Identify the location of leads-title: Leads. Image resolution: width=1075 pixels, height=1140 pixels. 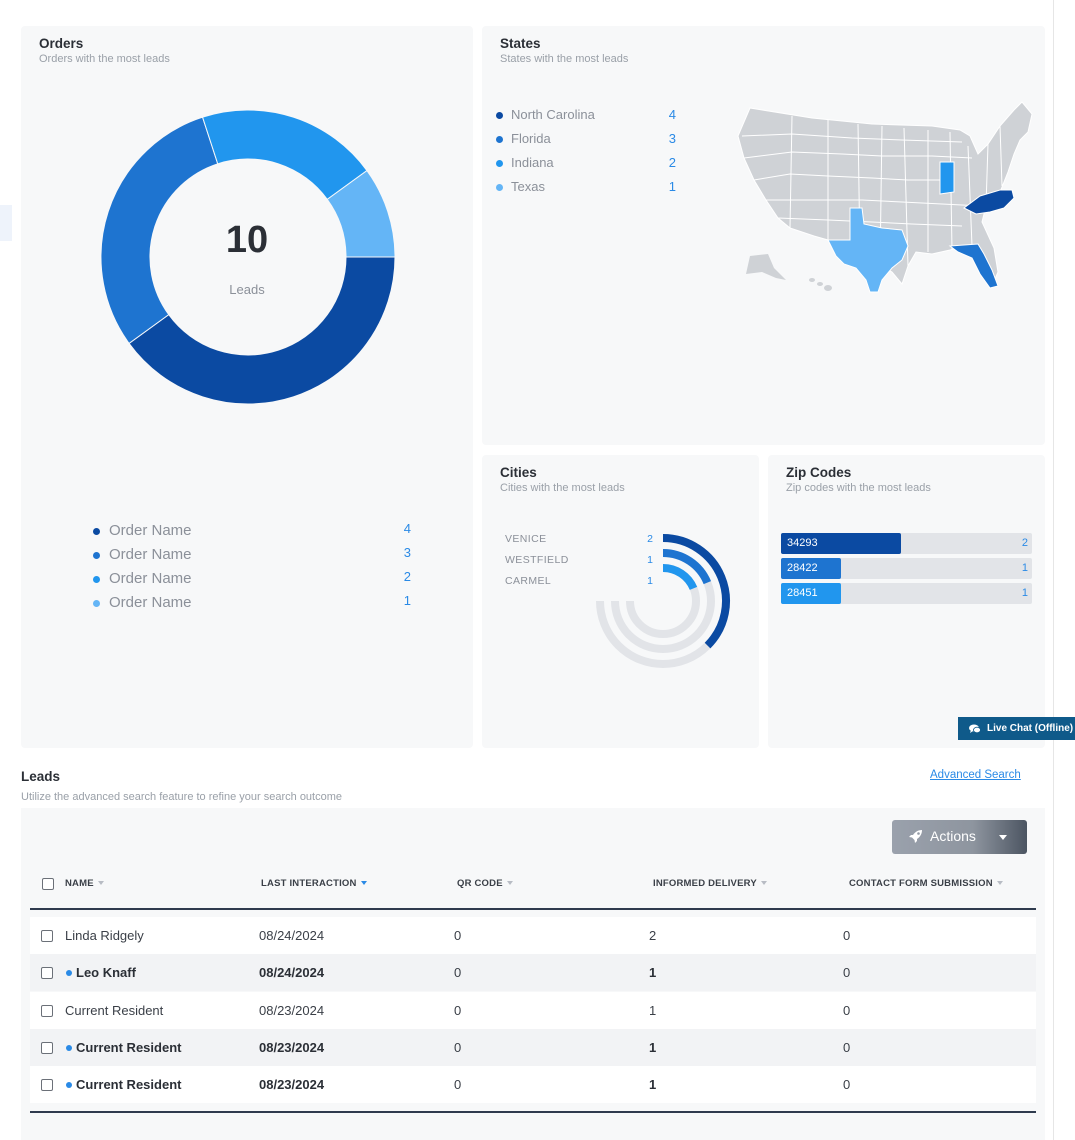
(41, 776).